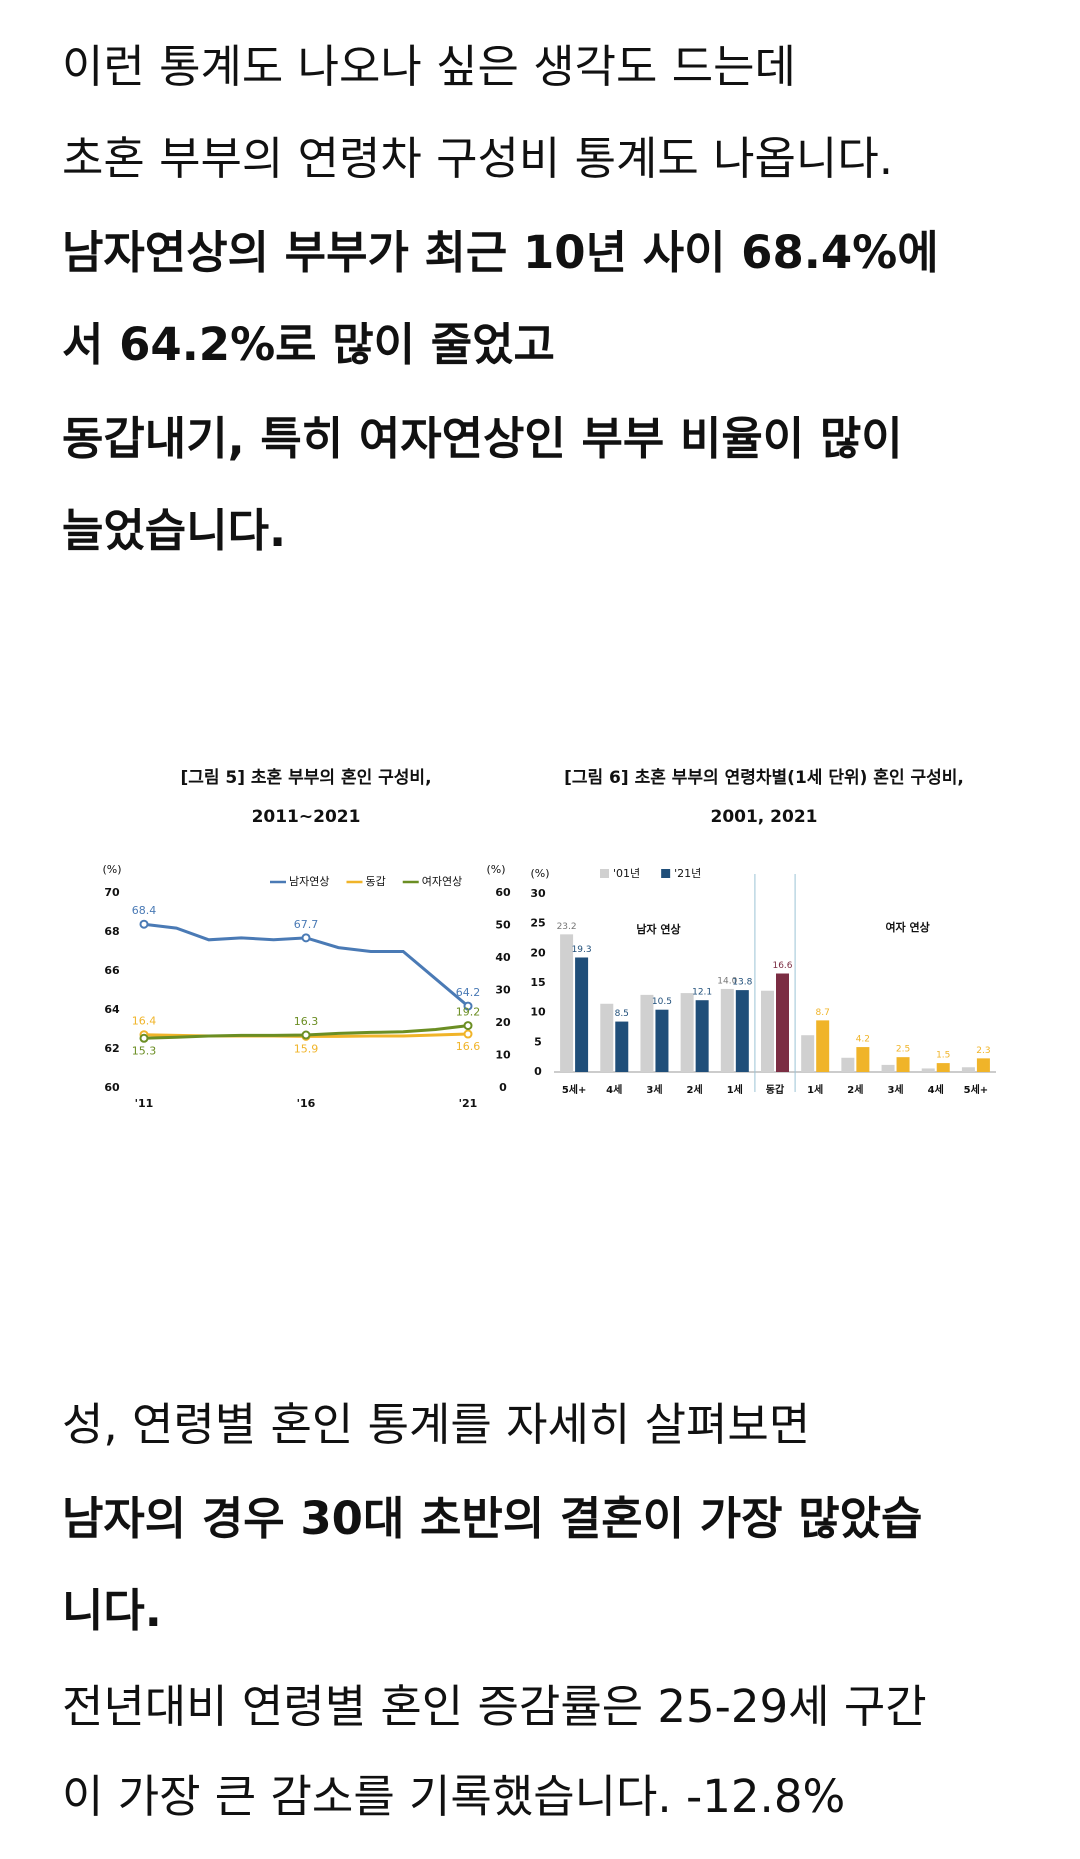 This screenshot has height=1859, width=1080. Describe the element at coordinates (111, 931) in the screenshot. I see `y-tick-label: 68` at that location.